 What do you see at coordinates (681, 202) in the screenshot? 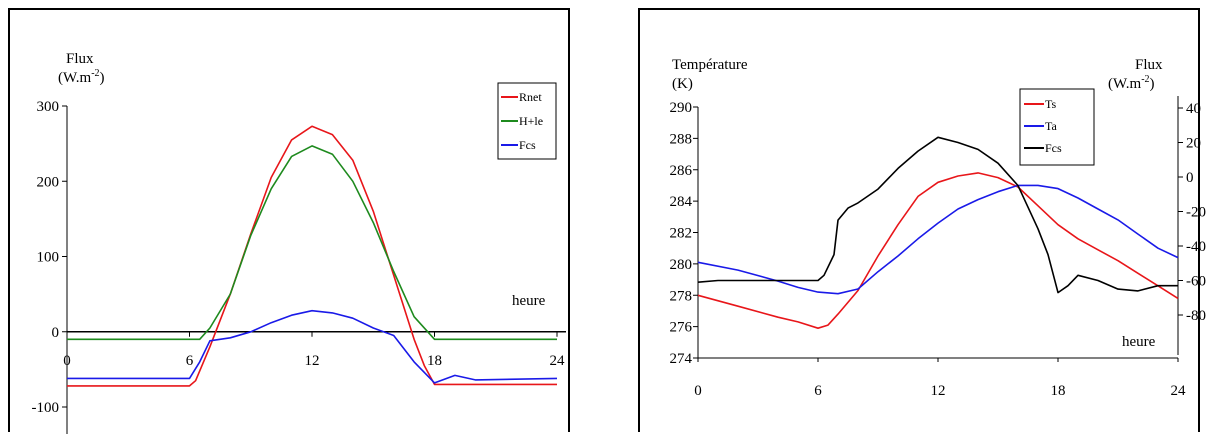
I see `y-left-tick-label: 284` at bounding box center [681, 202].